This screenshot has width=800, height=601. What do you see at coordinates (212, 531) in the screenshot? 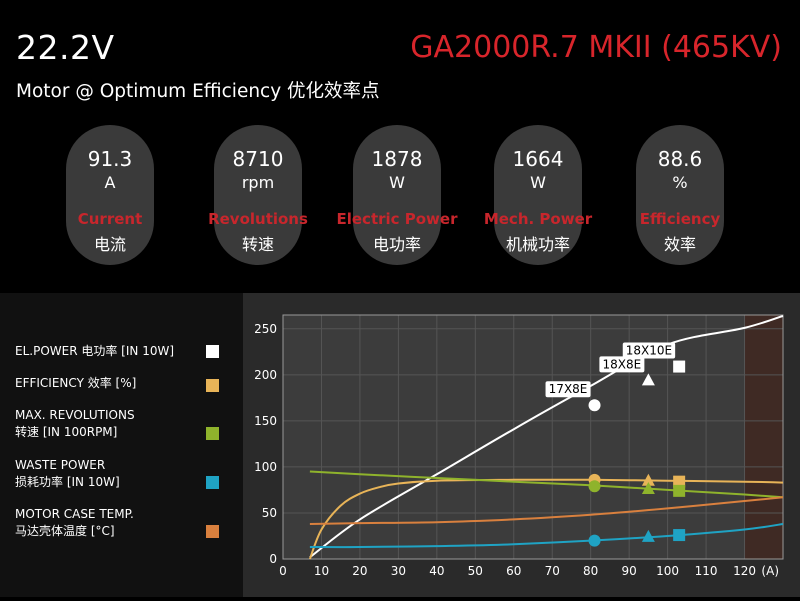
I see `legend-swatch-case-temp` at bounding box center [212, 531].